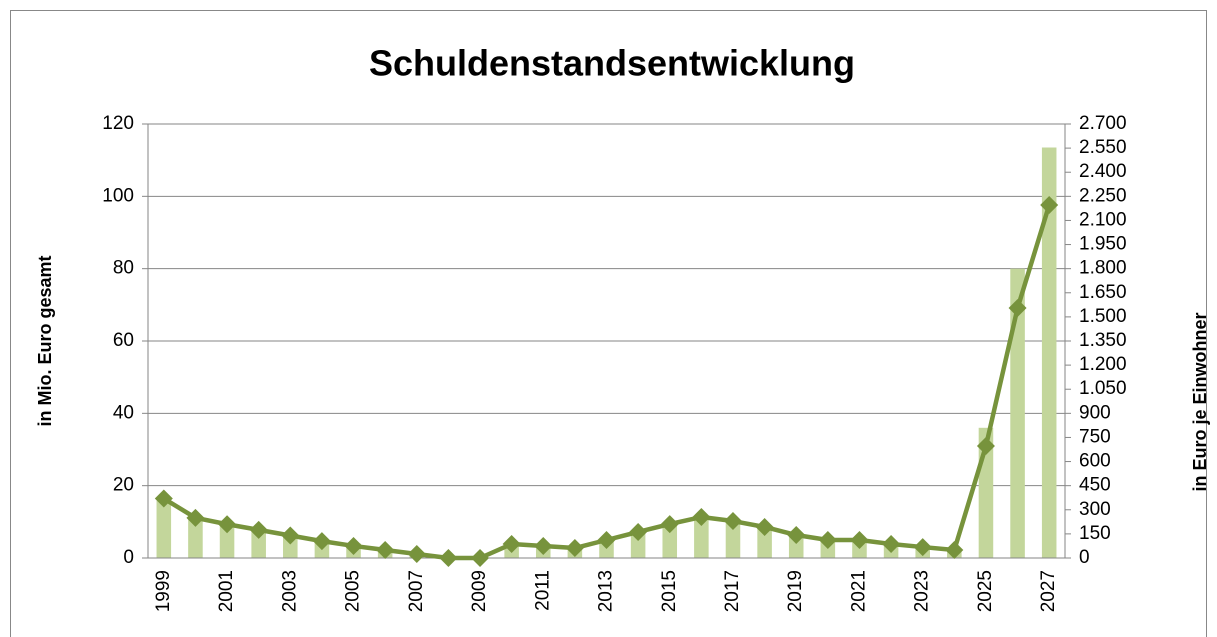 The image size is (1217, 637). I want to click on y2-tick-label: 750, so click(1095, 436).